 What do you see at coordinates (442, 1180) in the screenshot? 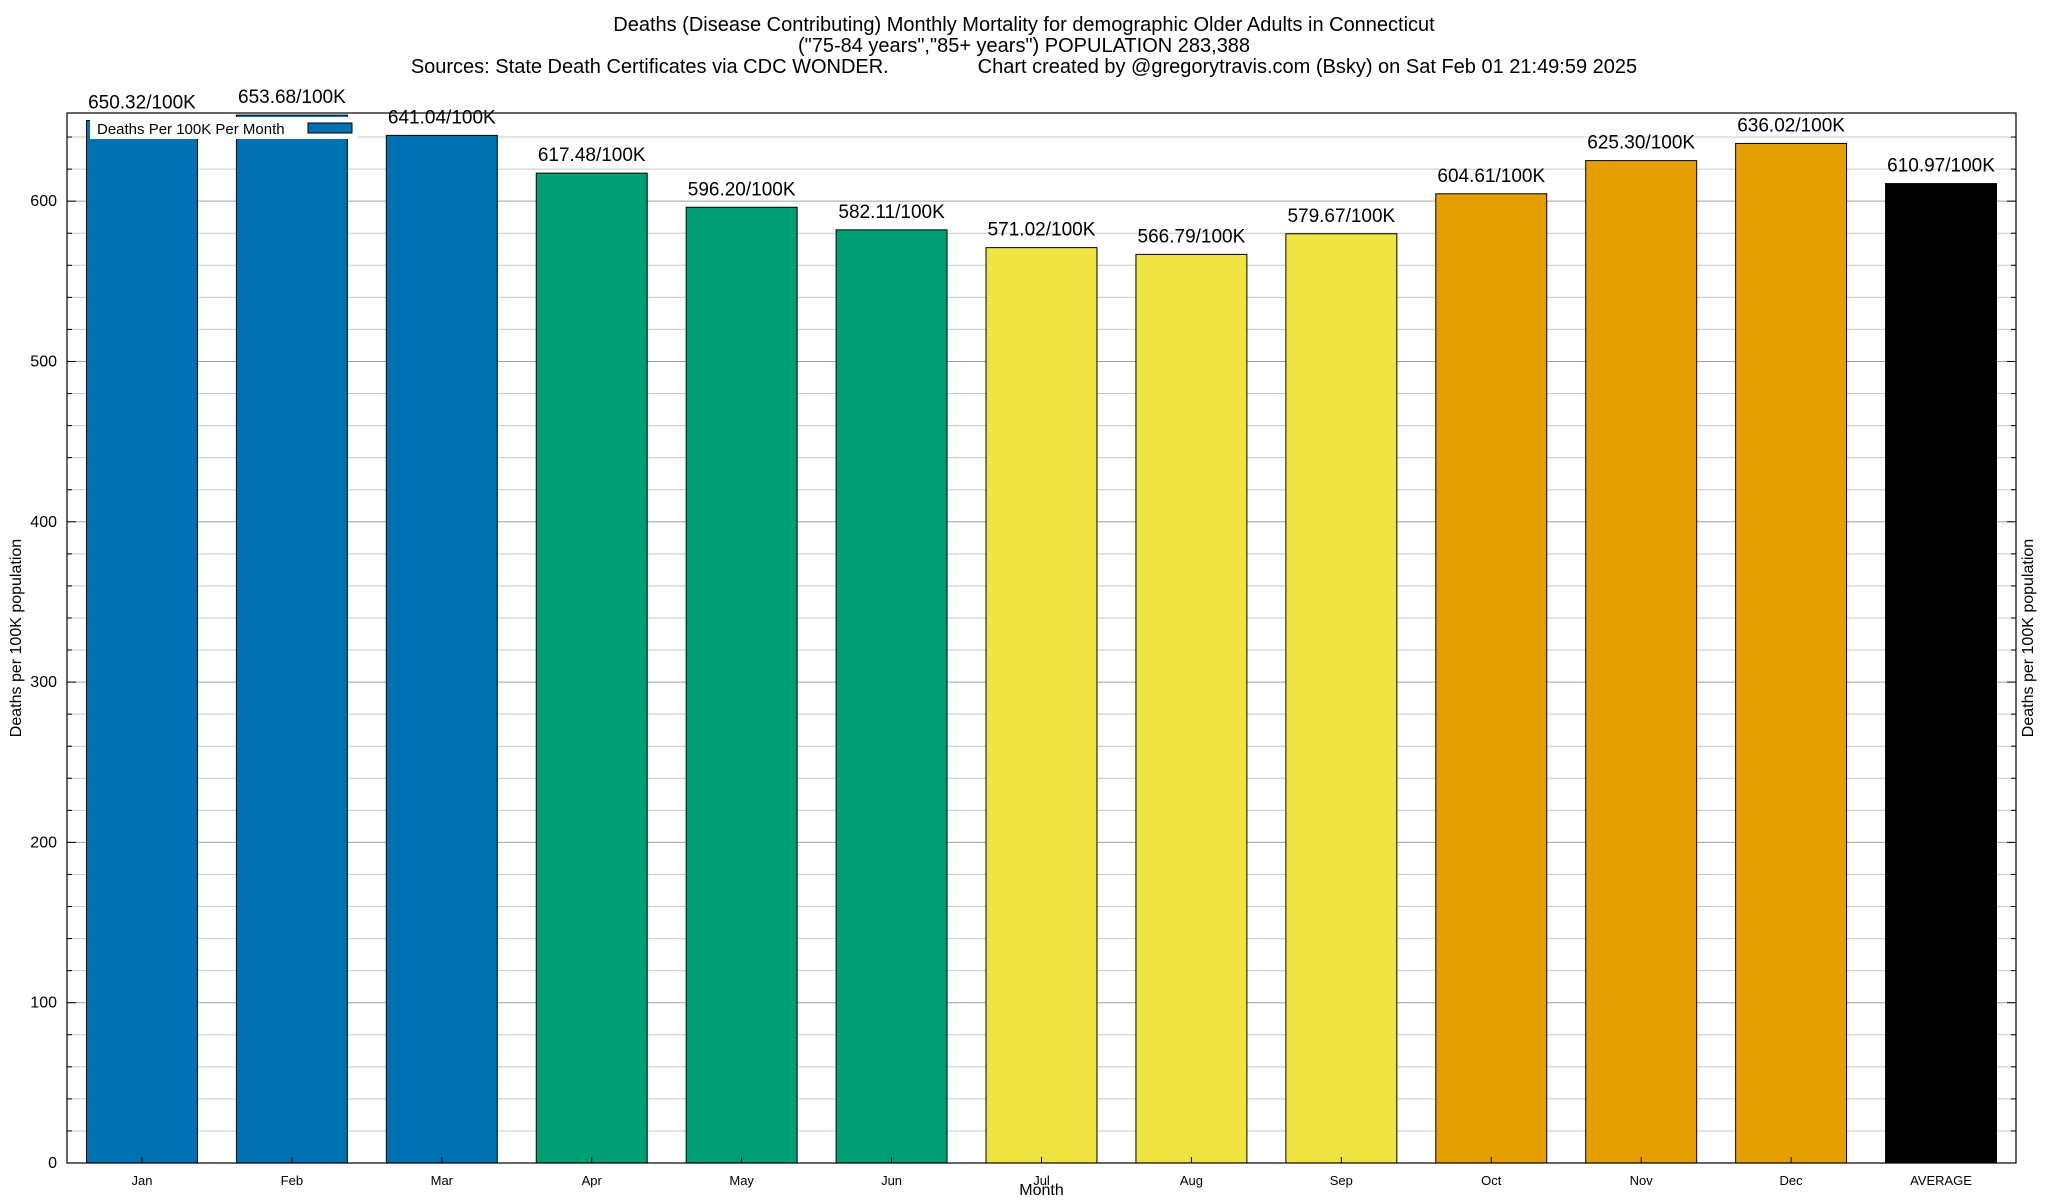
I see `x-tick-label: Mar` at bounding box center [442, 1180].